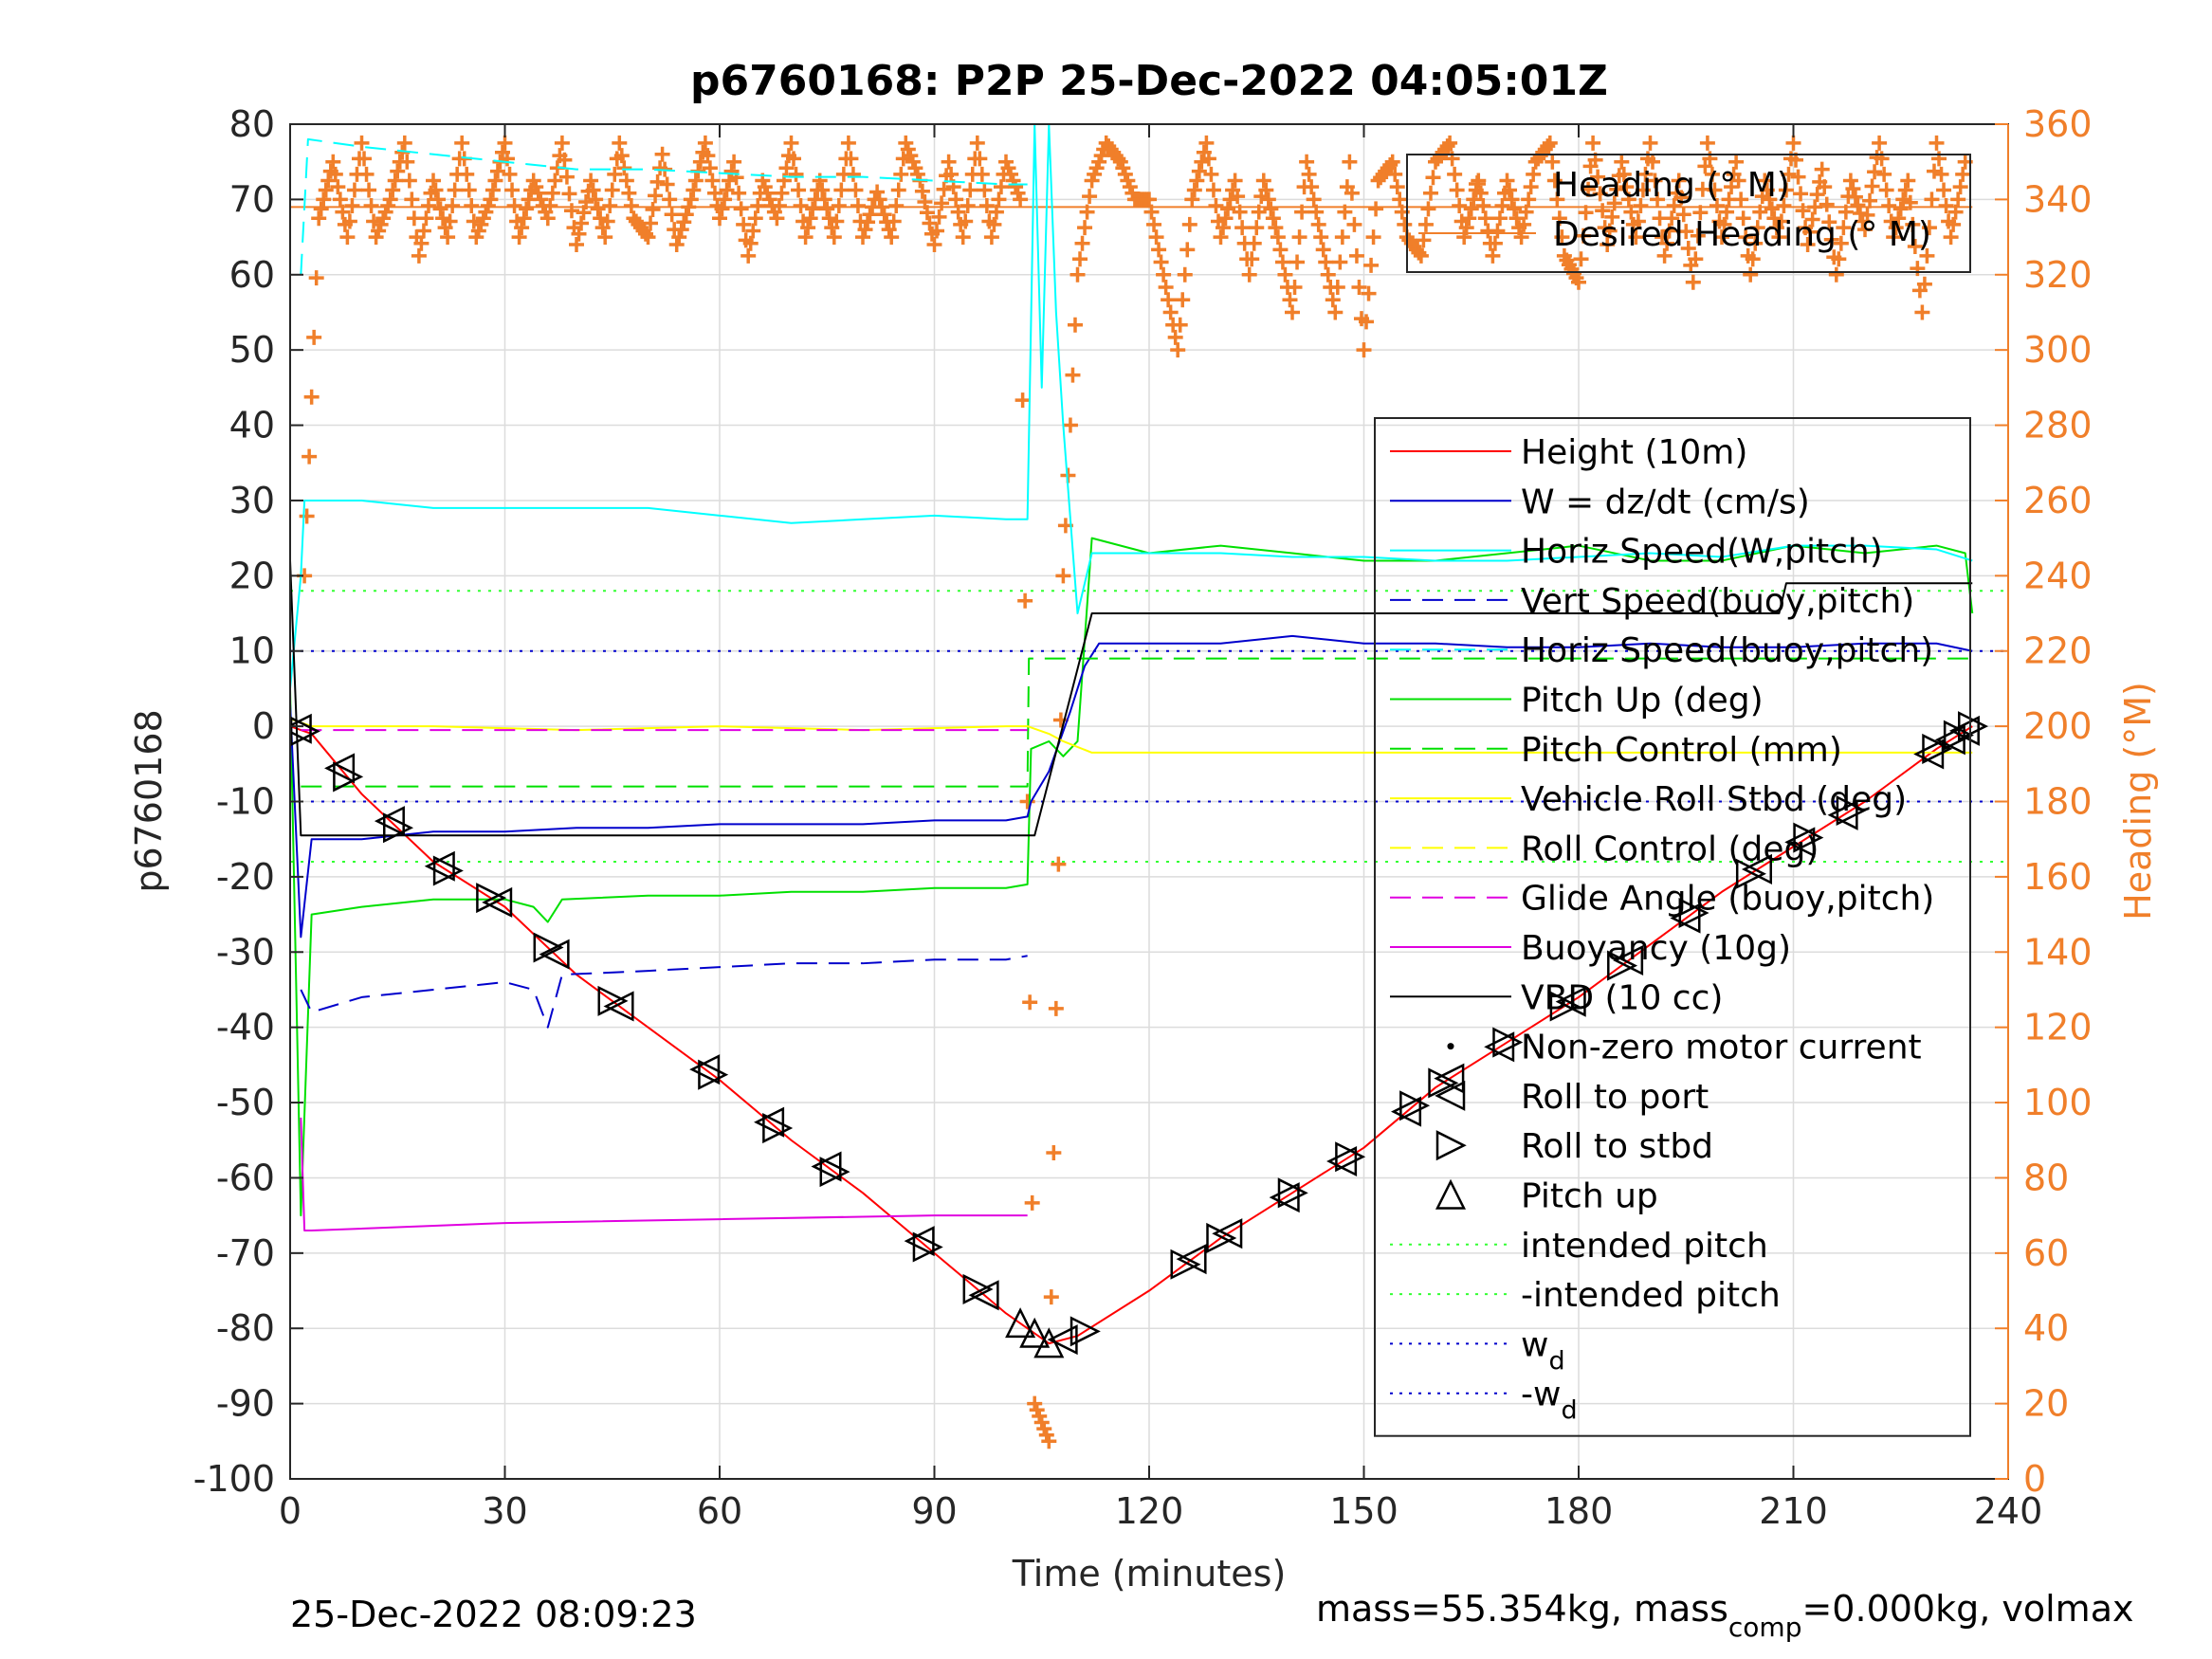  What do you see at coordinates (1617, 1146) in the screenshot?
I see `legend-label-text: Roll to stbd` at bounding box center [1617, 1146].